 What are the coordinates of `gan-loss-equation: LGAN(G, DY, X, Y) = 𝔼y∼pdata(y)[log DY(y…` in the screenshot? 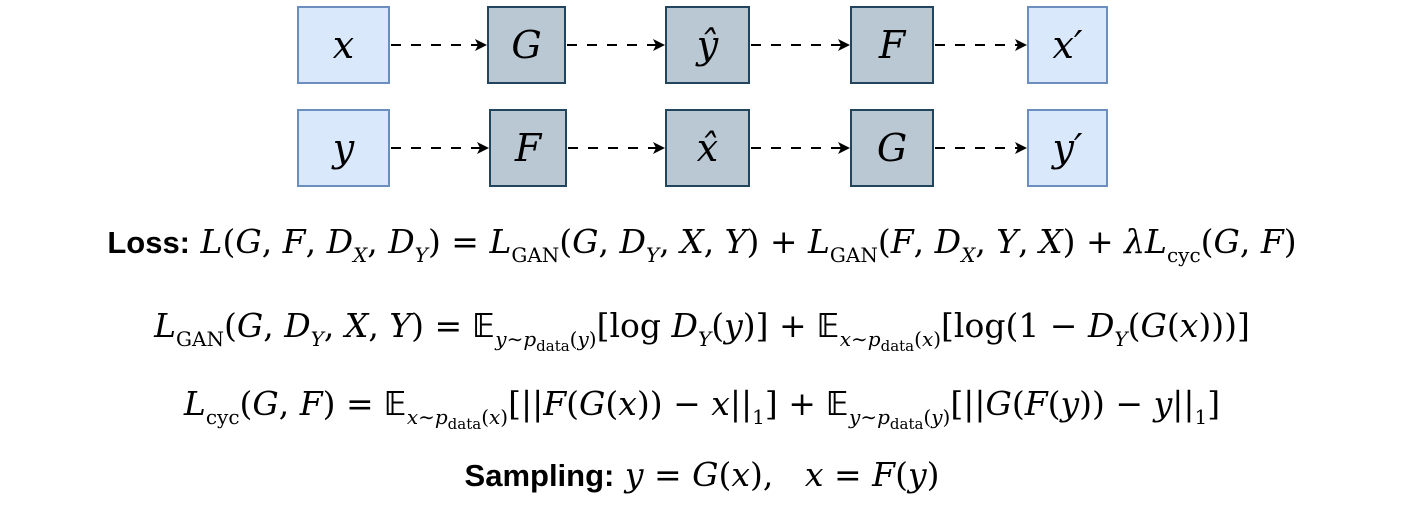 It's located at (702, 330).